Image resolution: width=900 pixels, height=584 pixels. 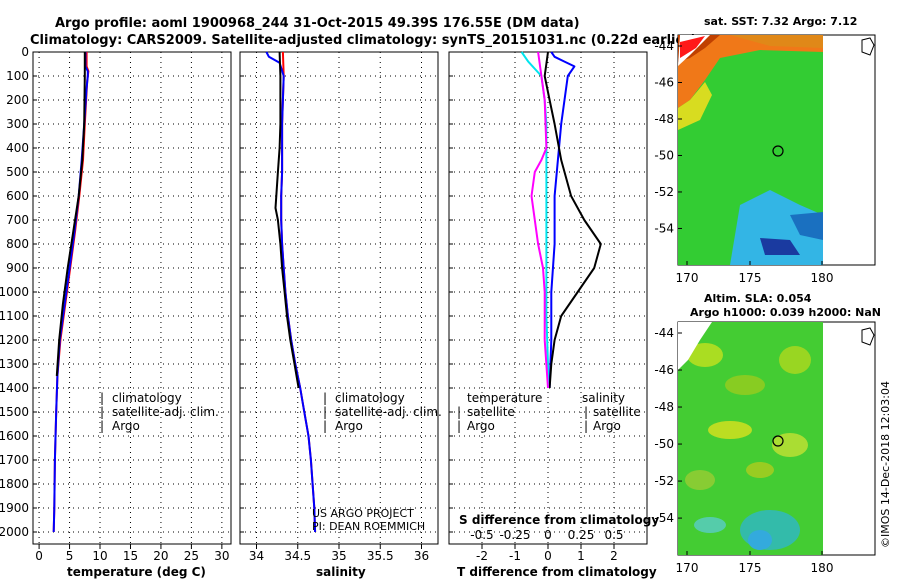 I want to click on longitude-label: 170, so click(x=687, y=568).